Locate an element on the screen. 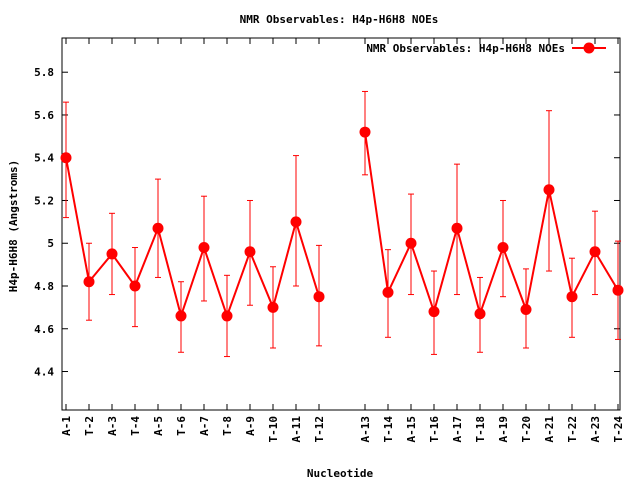 Image resolution: width=640 pixels, height=480 pixels. x-tick-label: T-2 is located at coordinates (89, 426).